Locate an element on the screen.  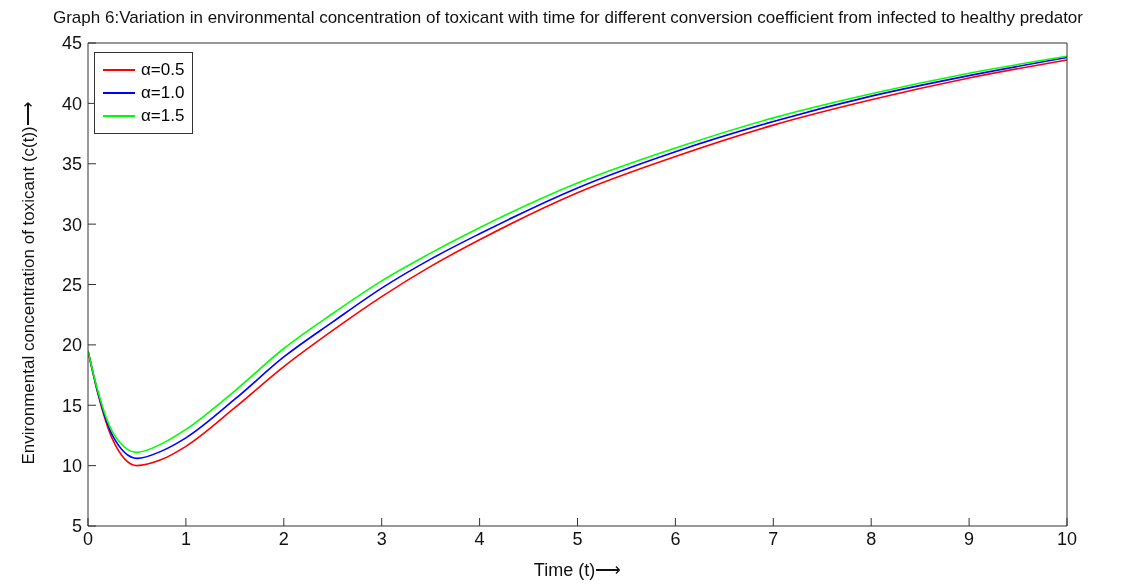
x-tick-label: 2 is located at coordinates (283, 538).